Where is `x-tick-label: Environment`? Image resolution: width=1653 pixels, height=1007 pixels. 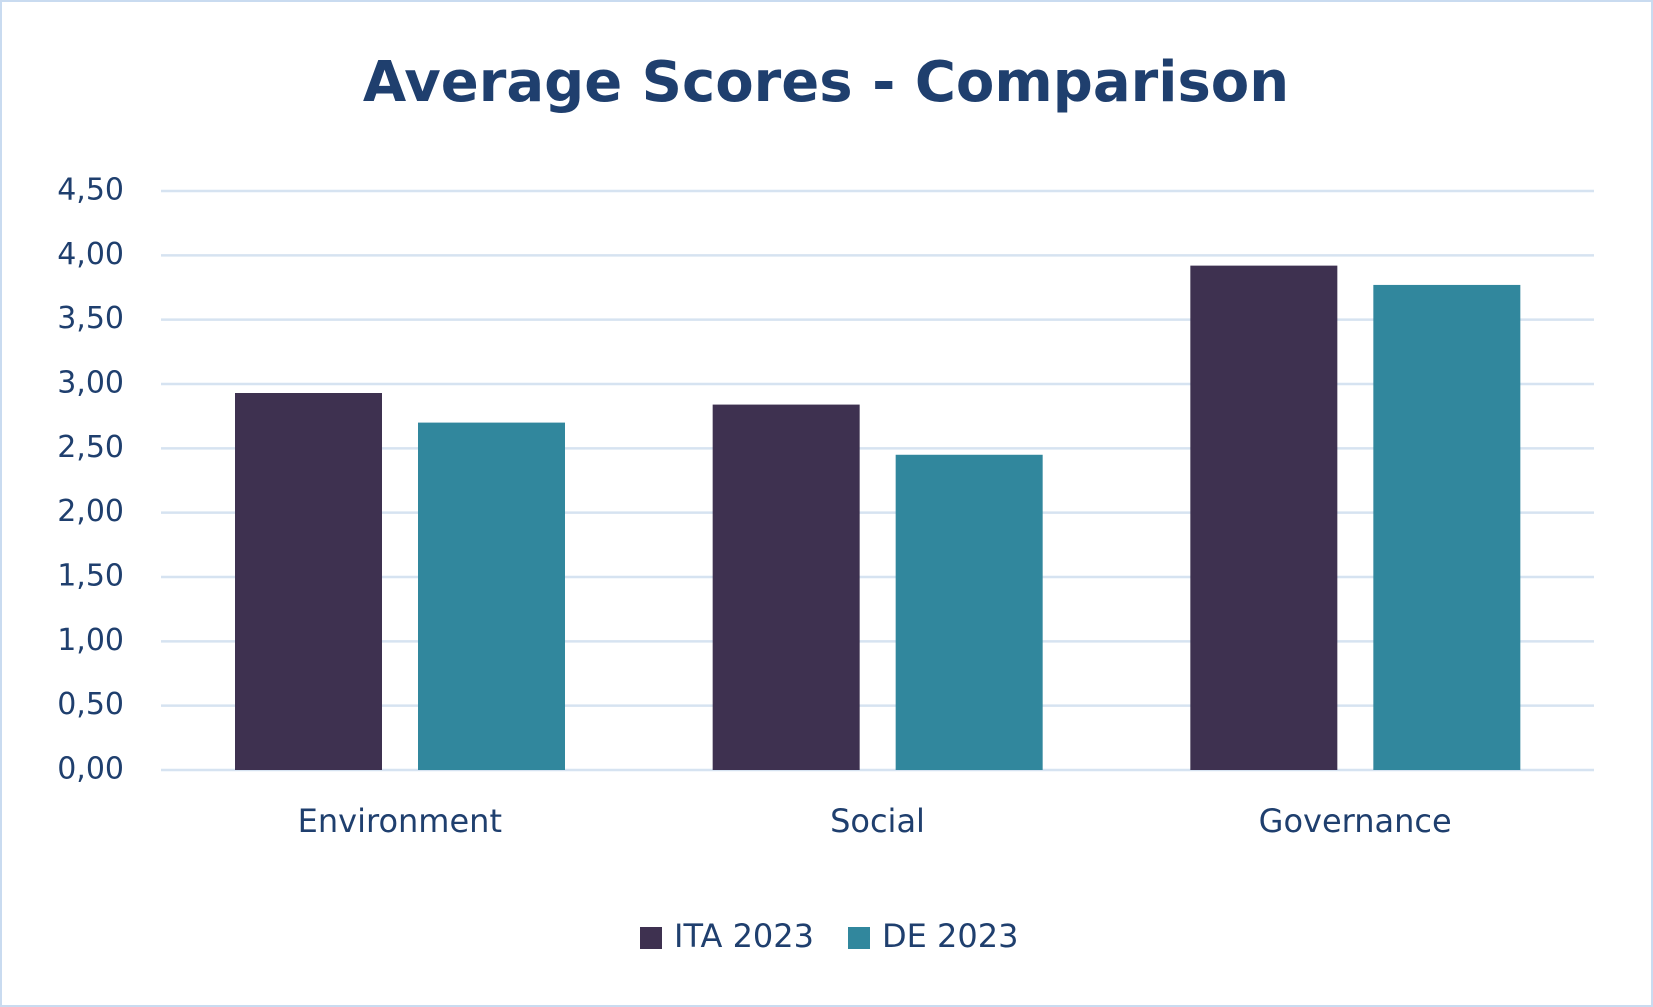 x-tick-label: Environment is located at coordinates (400, 821).